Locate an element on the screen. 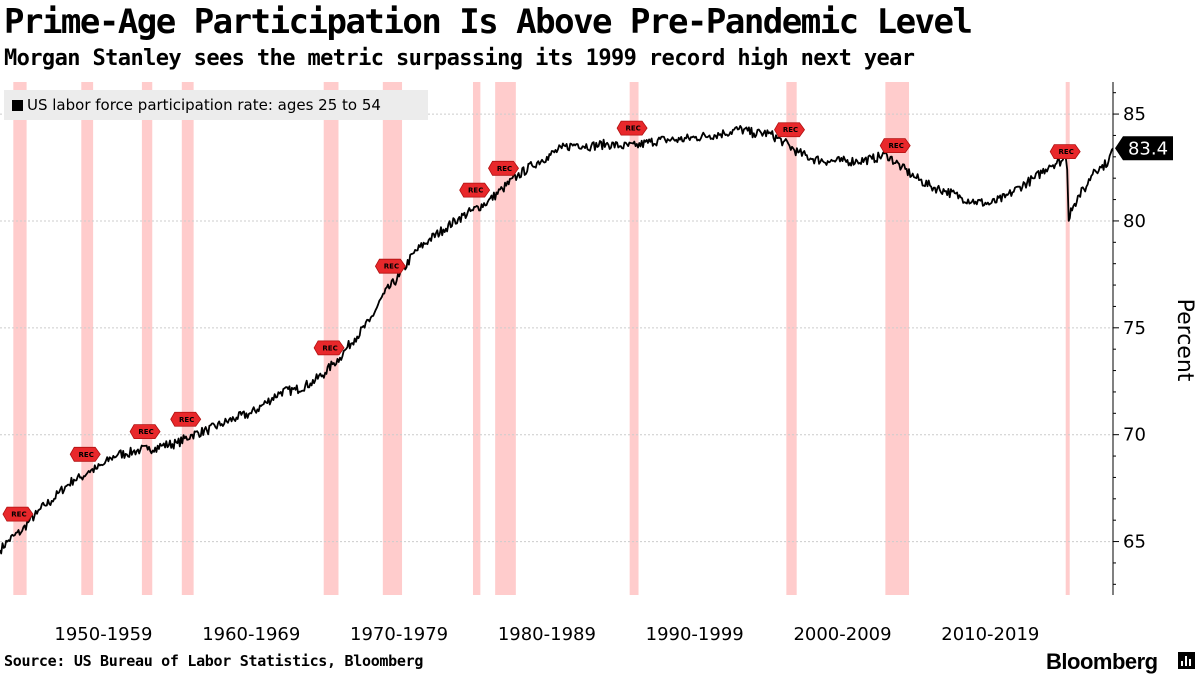 The image size is (1200, 675). bloomberg-icon is located at coordinates (1186, 660).